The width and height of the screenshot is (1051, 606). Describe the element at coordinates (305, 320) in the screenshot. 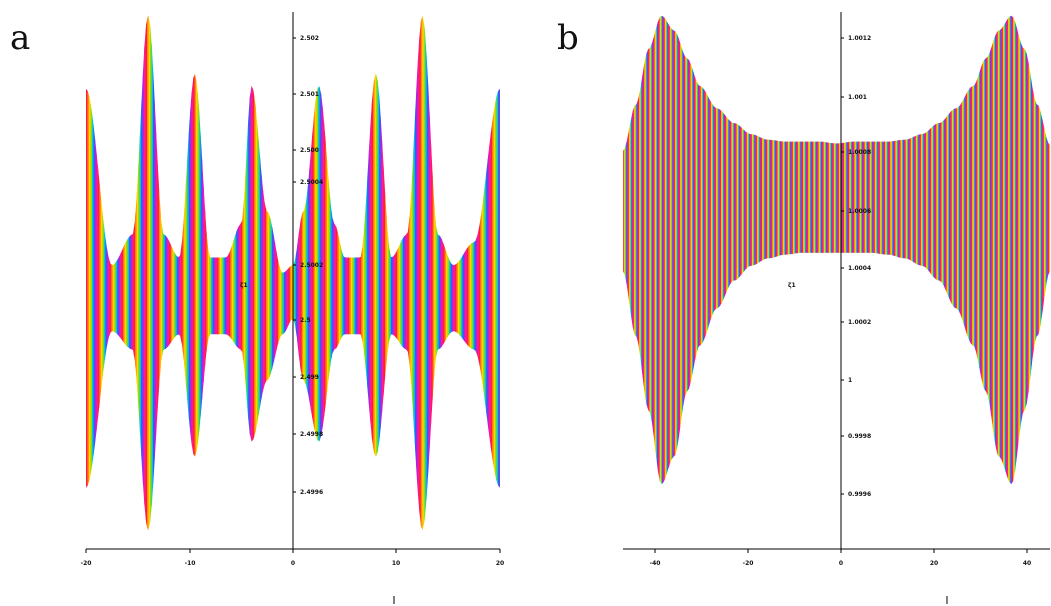

I see `y-tick-label: 2.5` at that location.